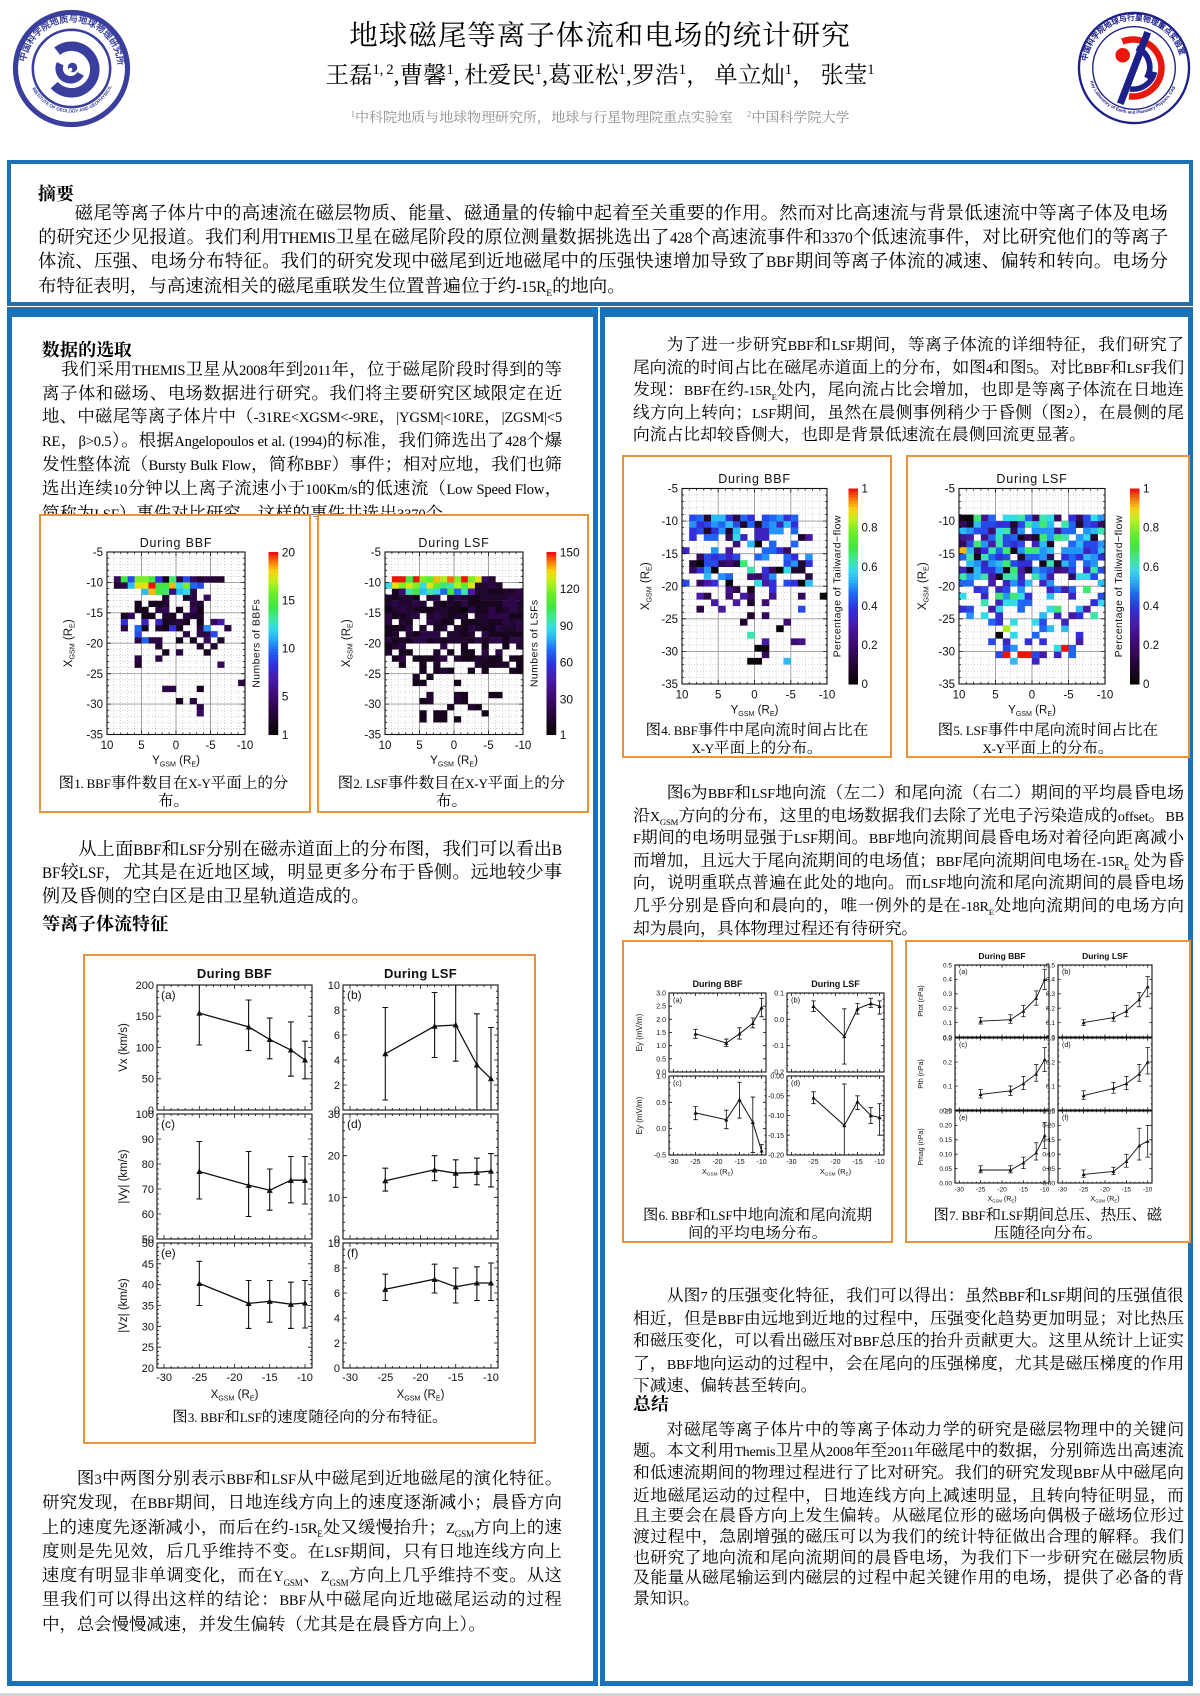 This screenshot has height=1696, width=1200. What do you see at coordinates (661, 1033) in the screenshot?
I see `svg-text: 1.5` at bounding box center [661, 1033].